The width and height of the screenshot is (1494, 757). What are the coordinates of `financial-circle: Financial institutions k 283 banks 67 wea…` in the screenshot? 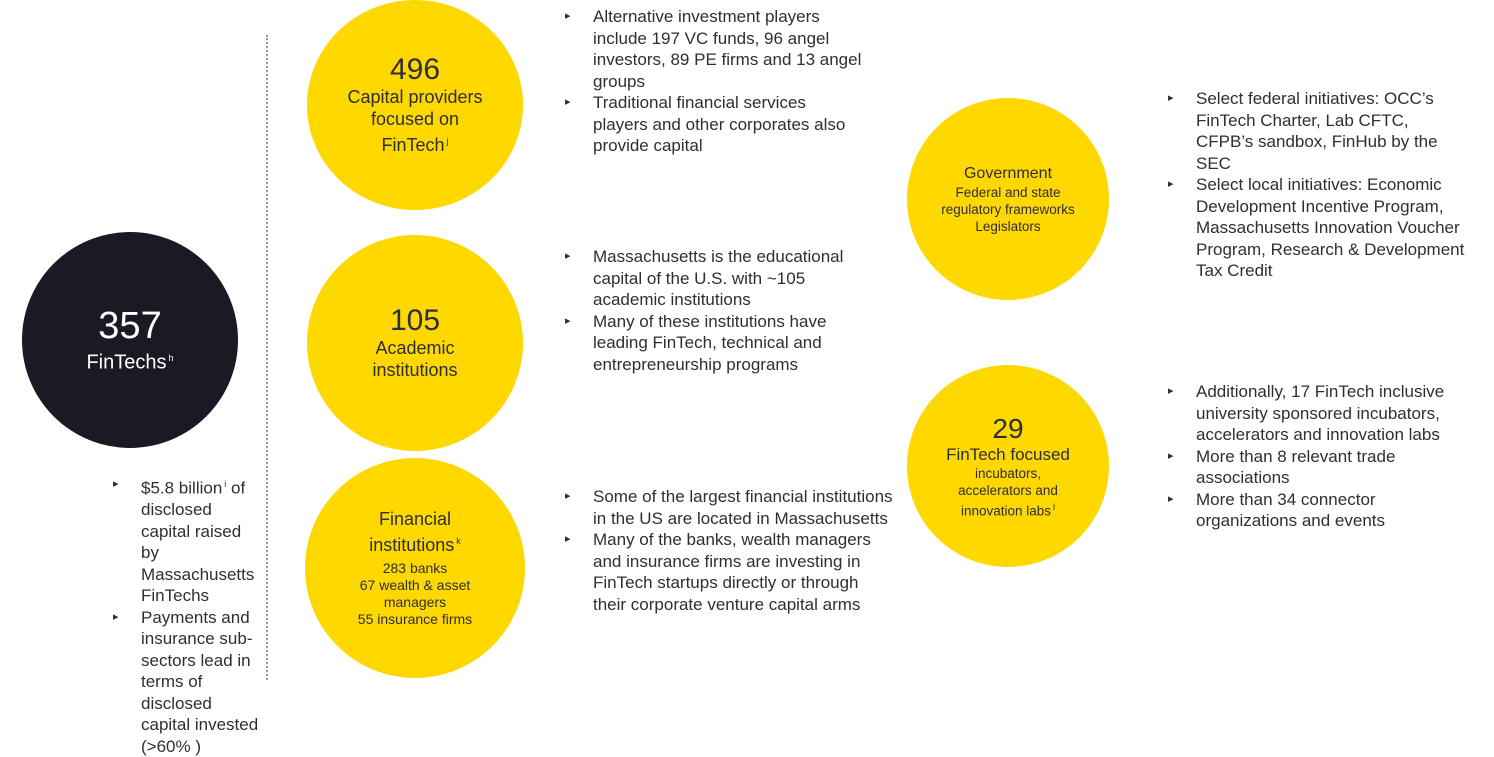 It's located at (415, 568).